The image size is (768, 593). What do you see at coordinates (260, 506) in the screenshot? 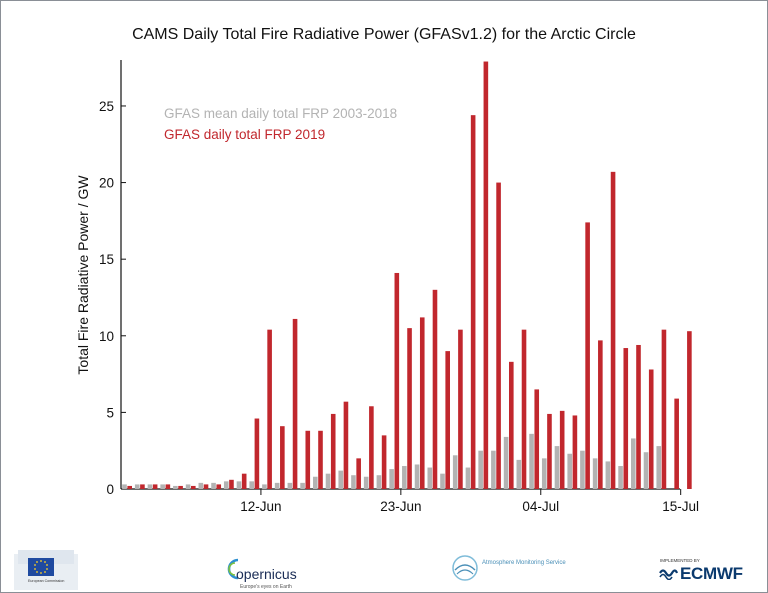
I see `x-tick-label: 12-Jun` at bounding box center [260, 506].